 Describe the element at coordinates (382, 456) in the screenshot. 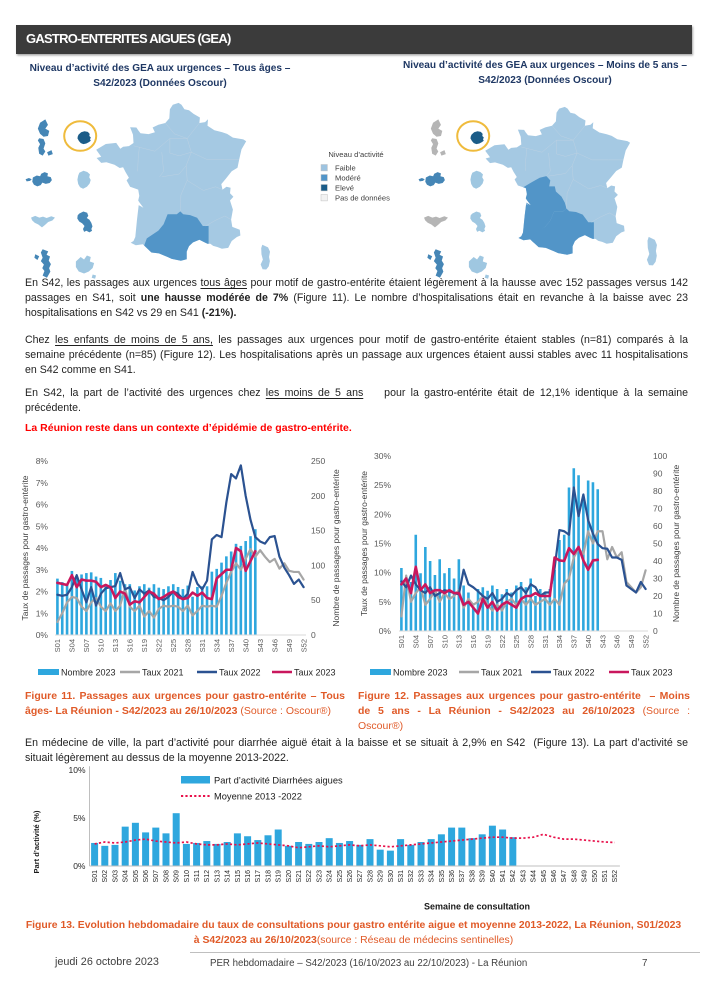

I see `svg-text: 30%` at that location.